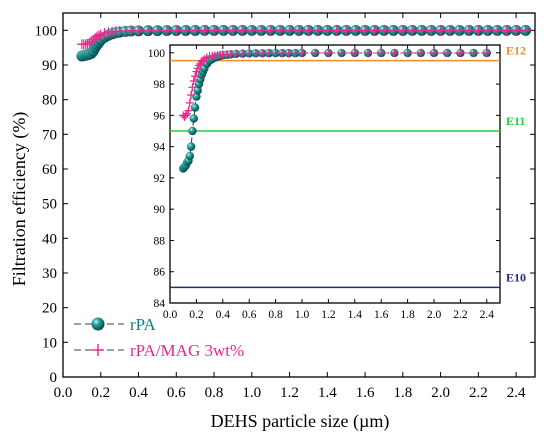 The width and height of the screenshot is (550, 438). What do you see at coordinates (49, 239) in the screenshot?
I see `main-y-tick-label: 40` at bounding box center [49, 239].